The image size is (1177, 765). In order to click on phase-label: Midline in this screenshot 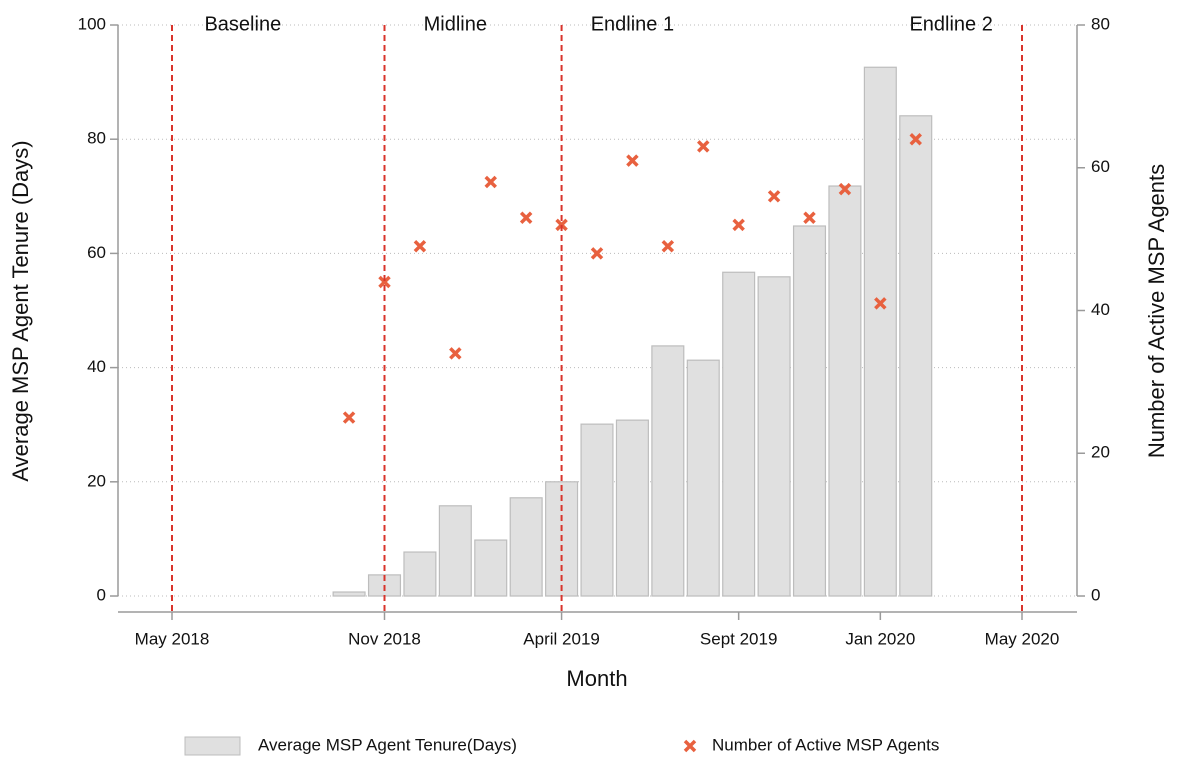, I will do `click(455, 24)`.